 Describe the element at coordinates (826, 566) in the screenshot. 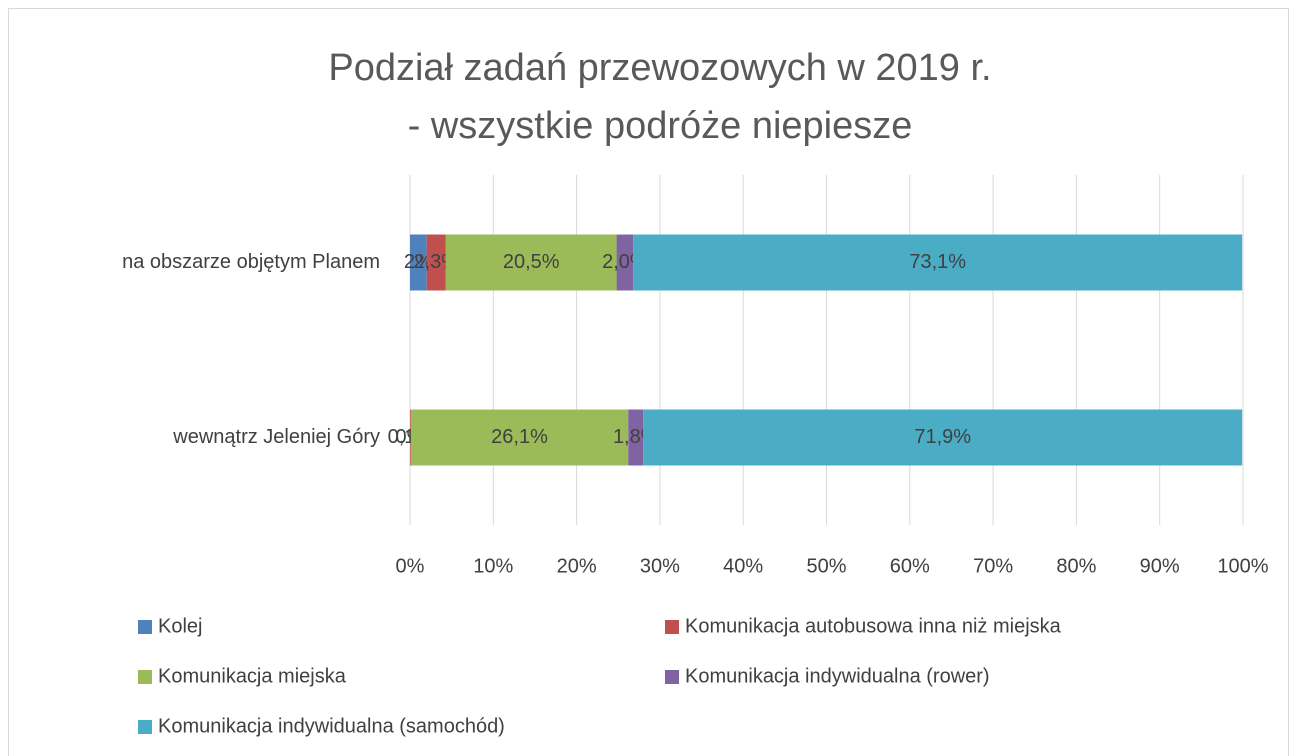

I see `x-tick-label: 50%` at that location.